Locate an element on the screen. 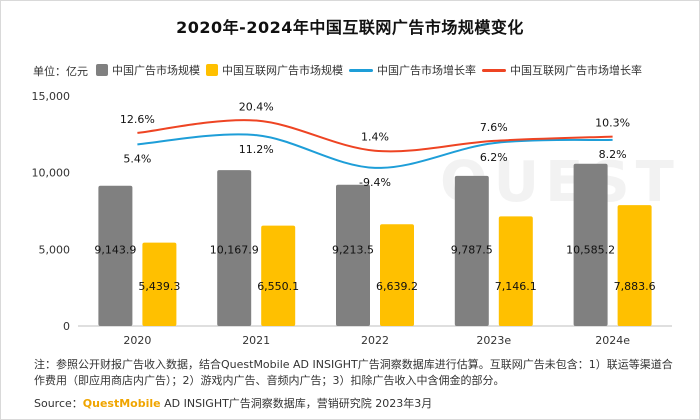  x-tick-label: 2023e is located at coordinates (493, 340).